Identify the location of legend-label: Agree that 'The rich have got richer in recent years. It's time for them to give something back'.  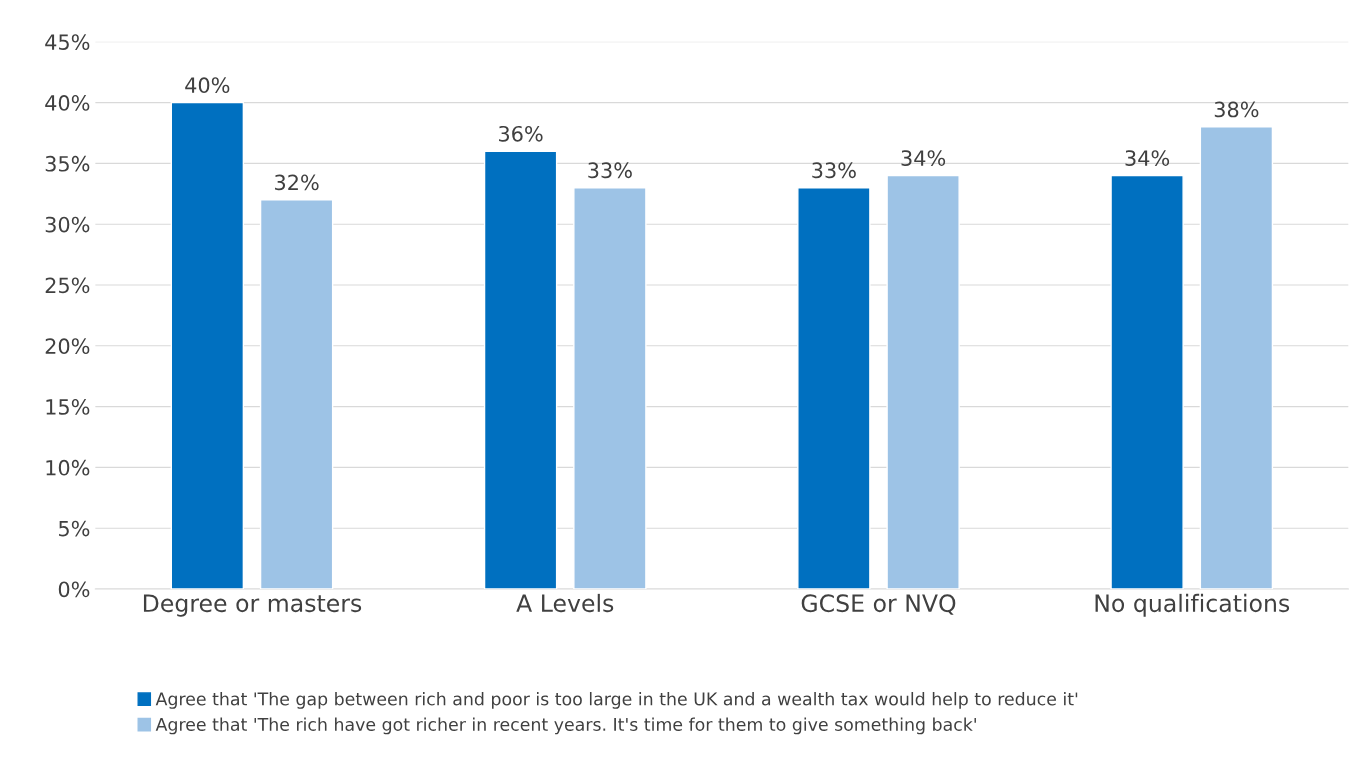
(565, 726).